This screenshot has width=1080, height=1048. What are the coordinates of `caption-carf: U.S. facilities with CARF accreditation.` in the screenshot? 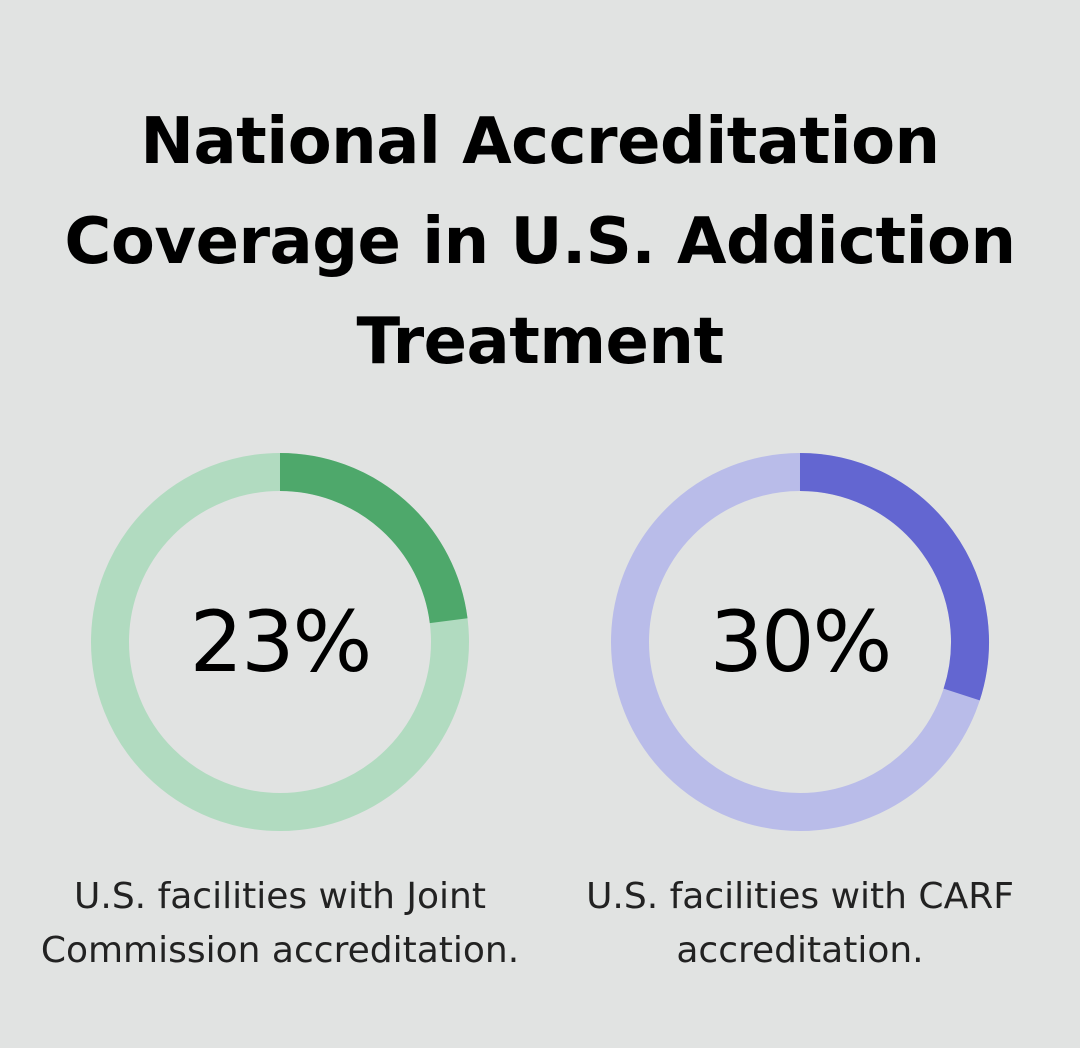 It's located at (800, 923).